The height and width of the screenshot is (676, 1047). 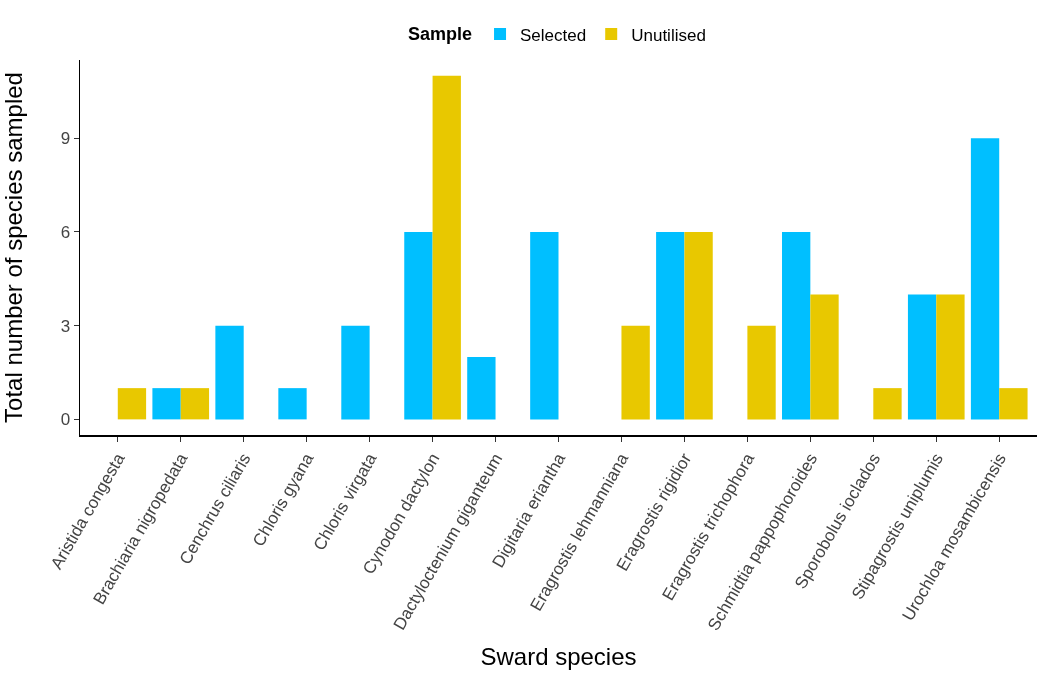 I want to click on legend-label: Unutilised, so click(x=668, y=35).